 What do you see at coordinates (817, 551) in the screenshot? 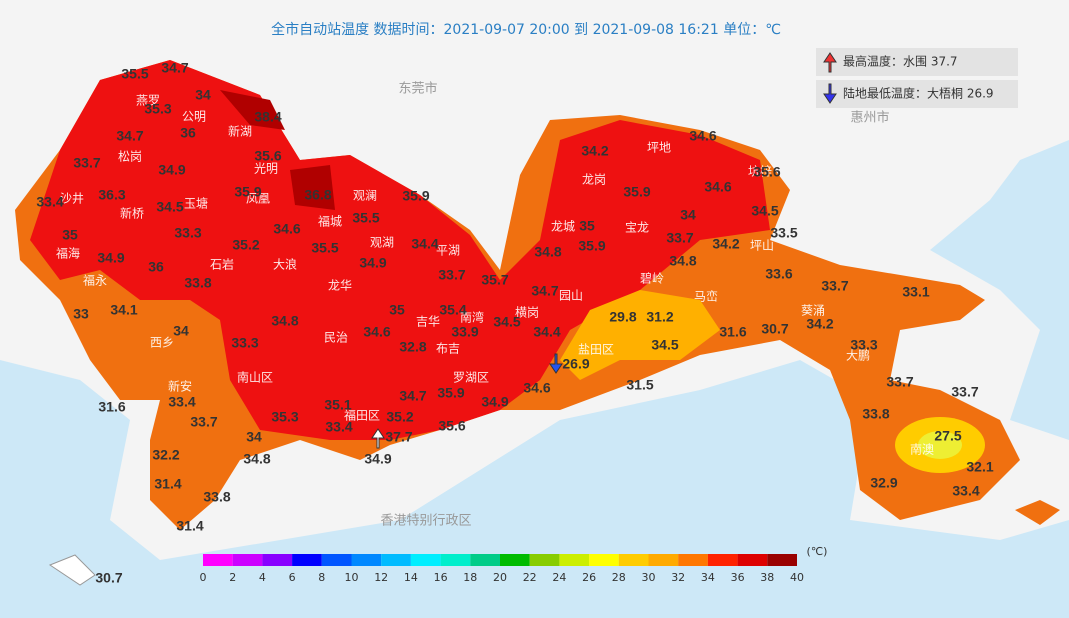
I see `colorbar-unit: (℃)` at bounding box center [817, 551].